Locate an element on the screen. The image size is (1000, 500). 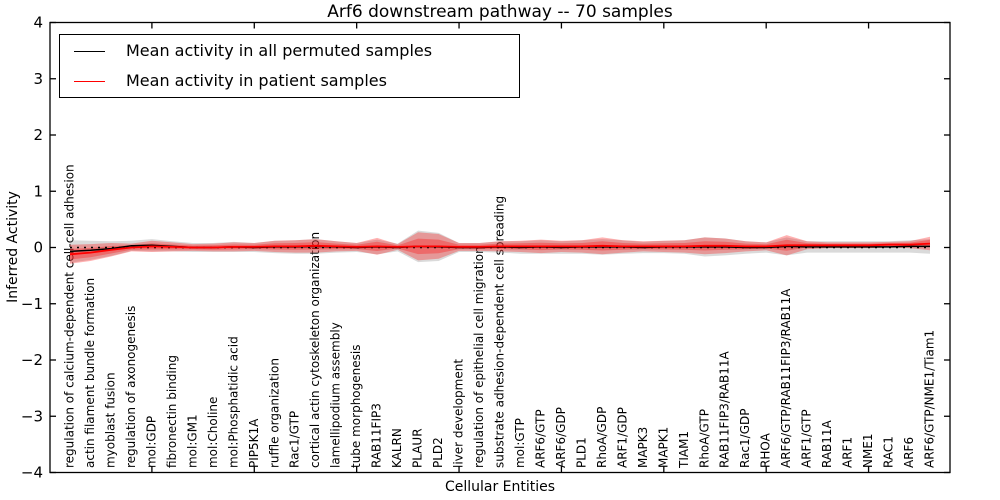
legend-label-patient: Mean activity in patient samples is located at coordinates (256, 81).